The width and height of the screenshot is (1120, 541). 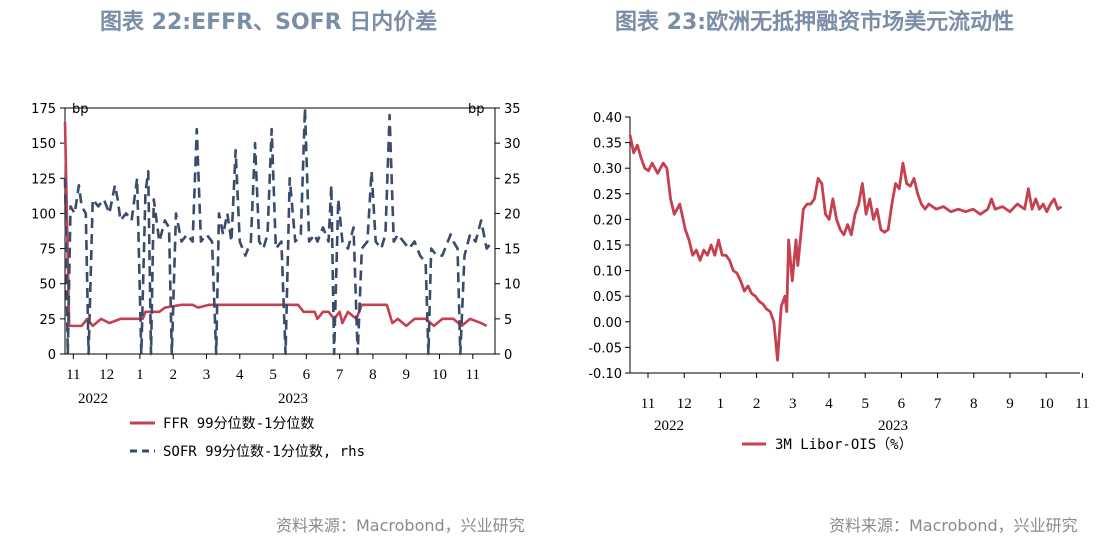 What do you see at coordinates (607, 323) in the screenshot?
I see `right-chart-ytick-label: 0.00` at bounding box center [607, 323].